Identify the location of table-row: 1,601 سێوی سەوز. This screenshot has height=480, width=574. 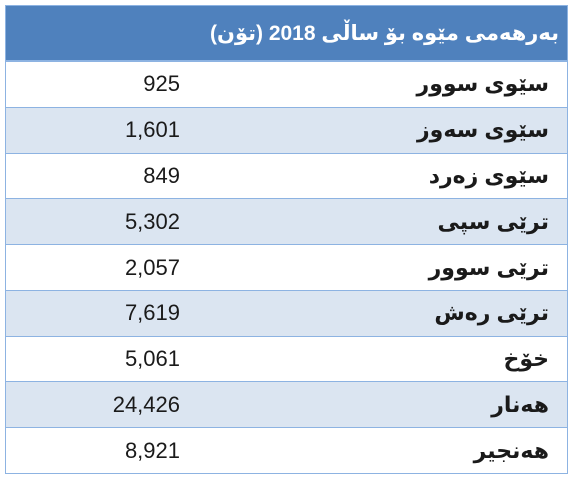
(286, 129).